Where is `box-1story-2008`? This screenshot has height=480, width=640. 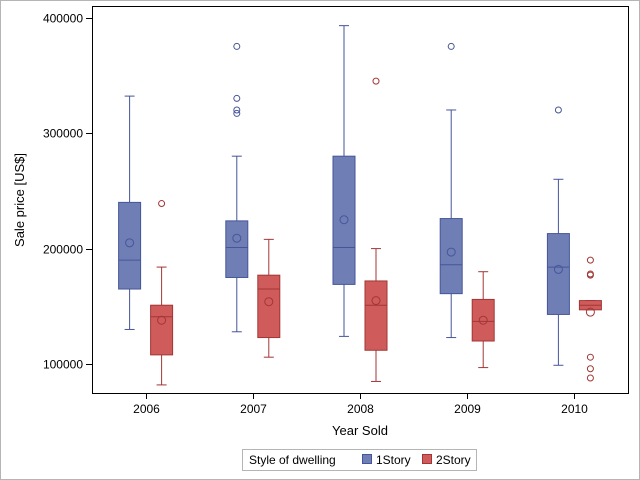 box-1story-2008 is located at coordinates (344, 181).